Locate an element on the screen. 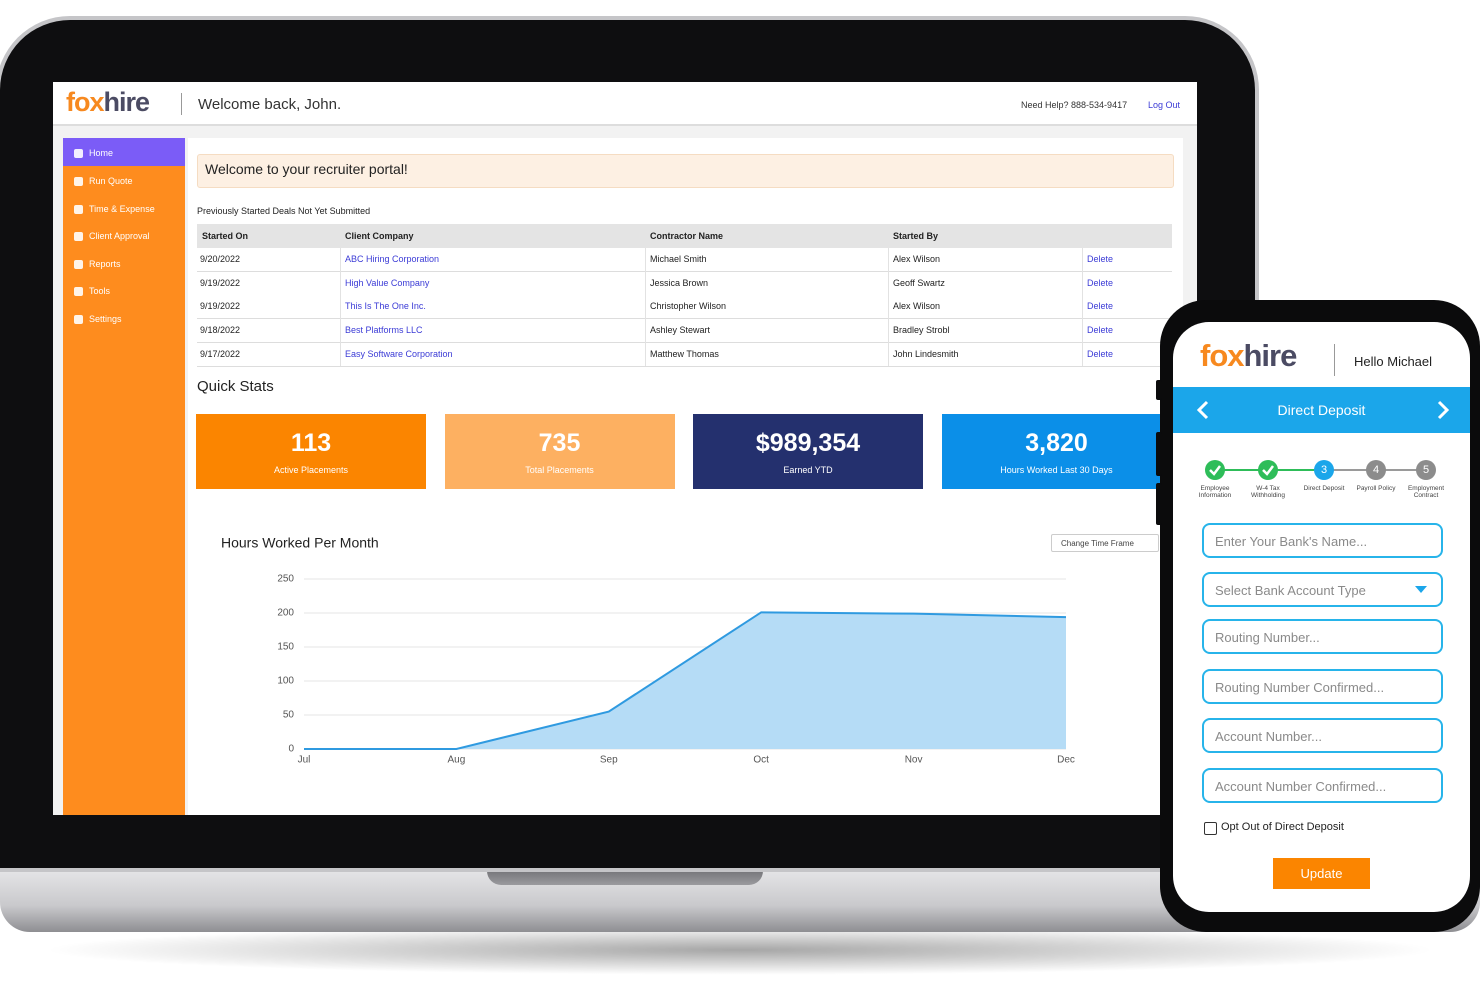 The image size is (1480, 987). table-link: Best Platforms LLC is located at coordinates (384, 330).